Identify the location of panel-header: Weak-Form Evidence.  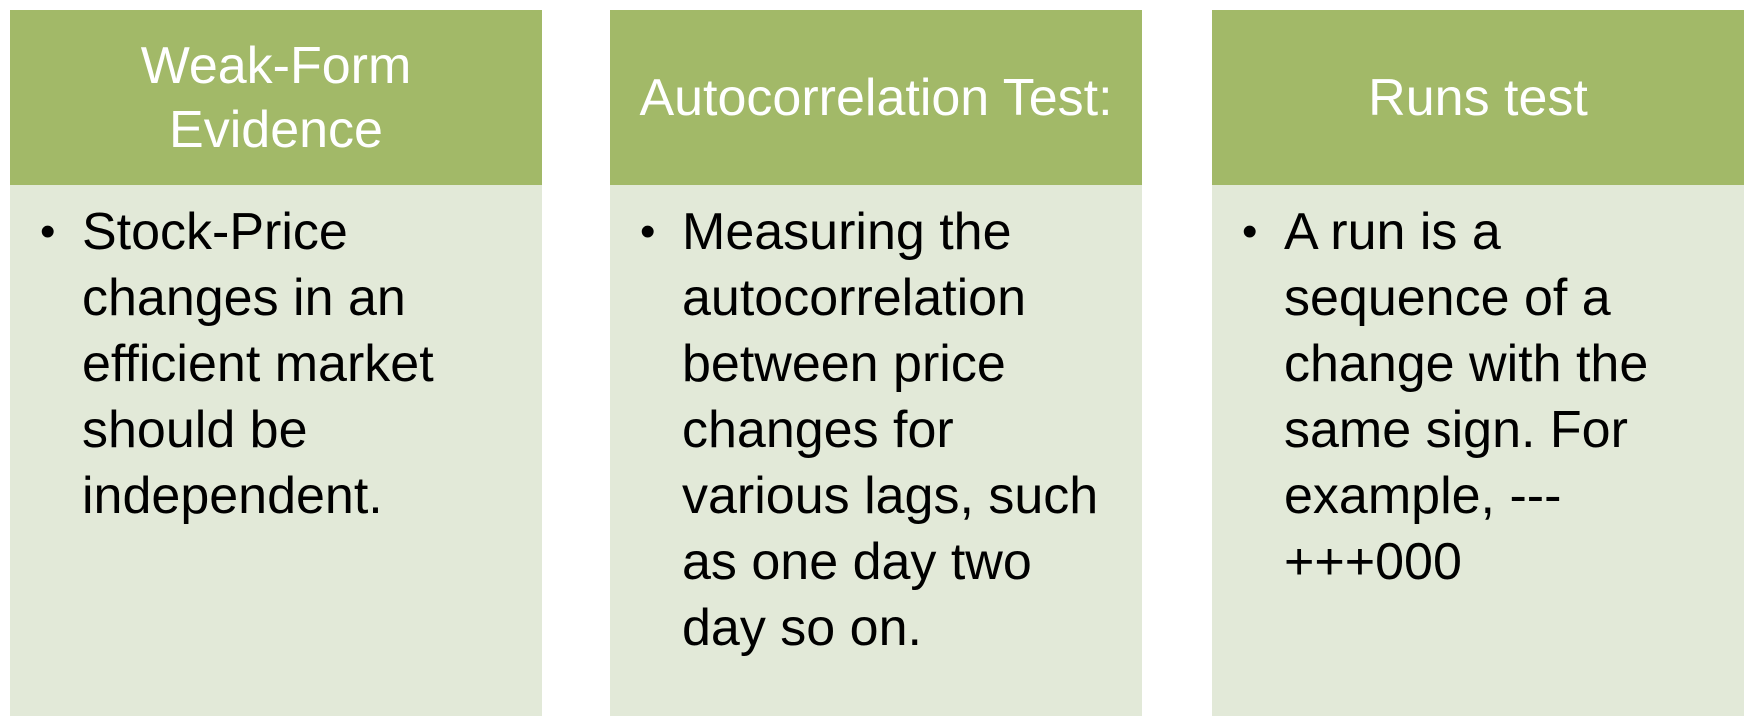
(276, 97).